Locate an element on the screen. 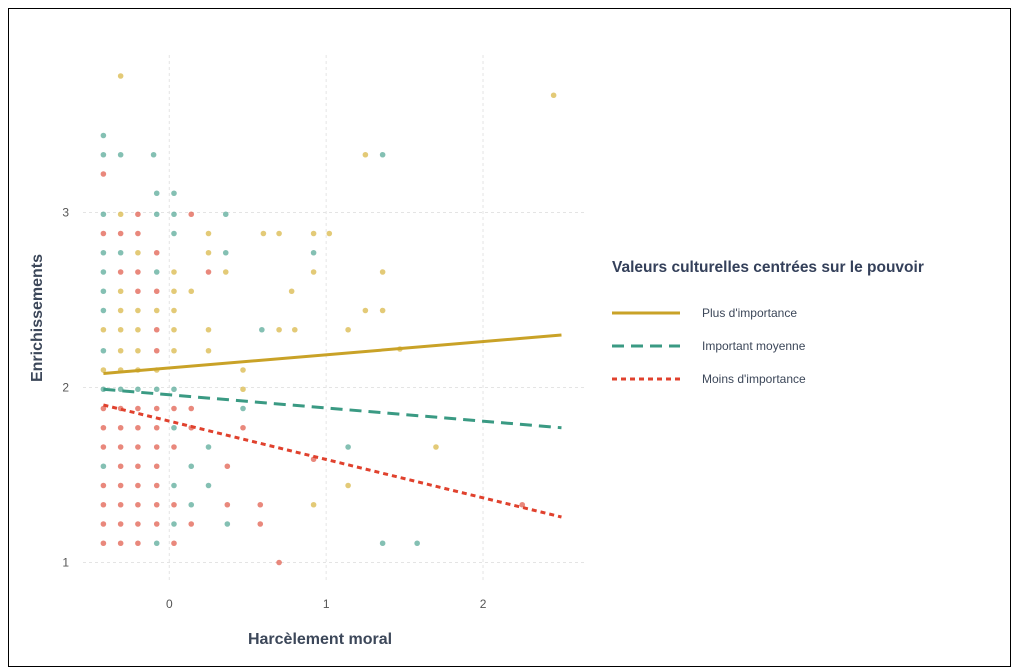  x-tick-label: 0 is located at coordinates (169, 604).